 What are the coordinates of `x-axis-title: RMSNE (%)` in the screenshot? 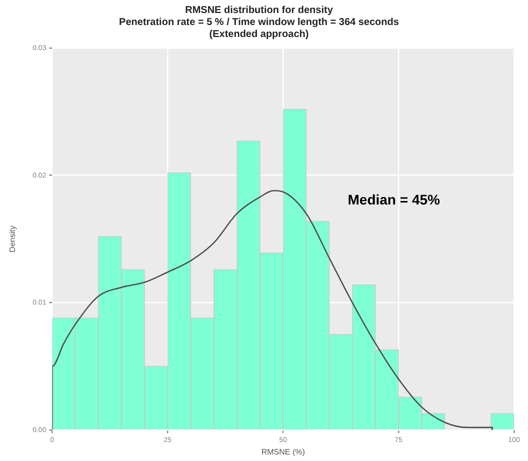 It's located at (283, 451).